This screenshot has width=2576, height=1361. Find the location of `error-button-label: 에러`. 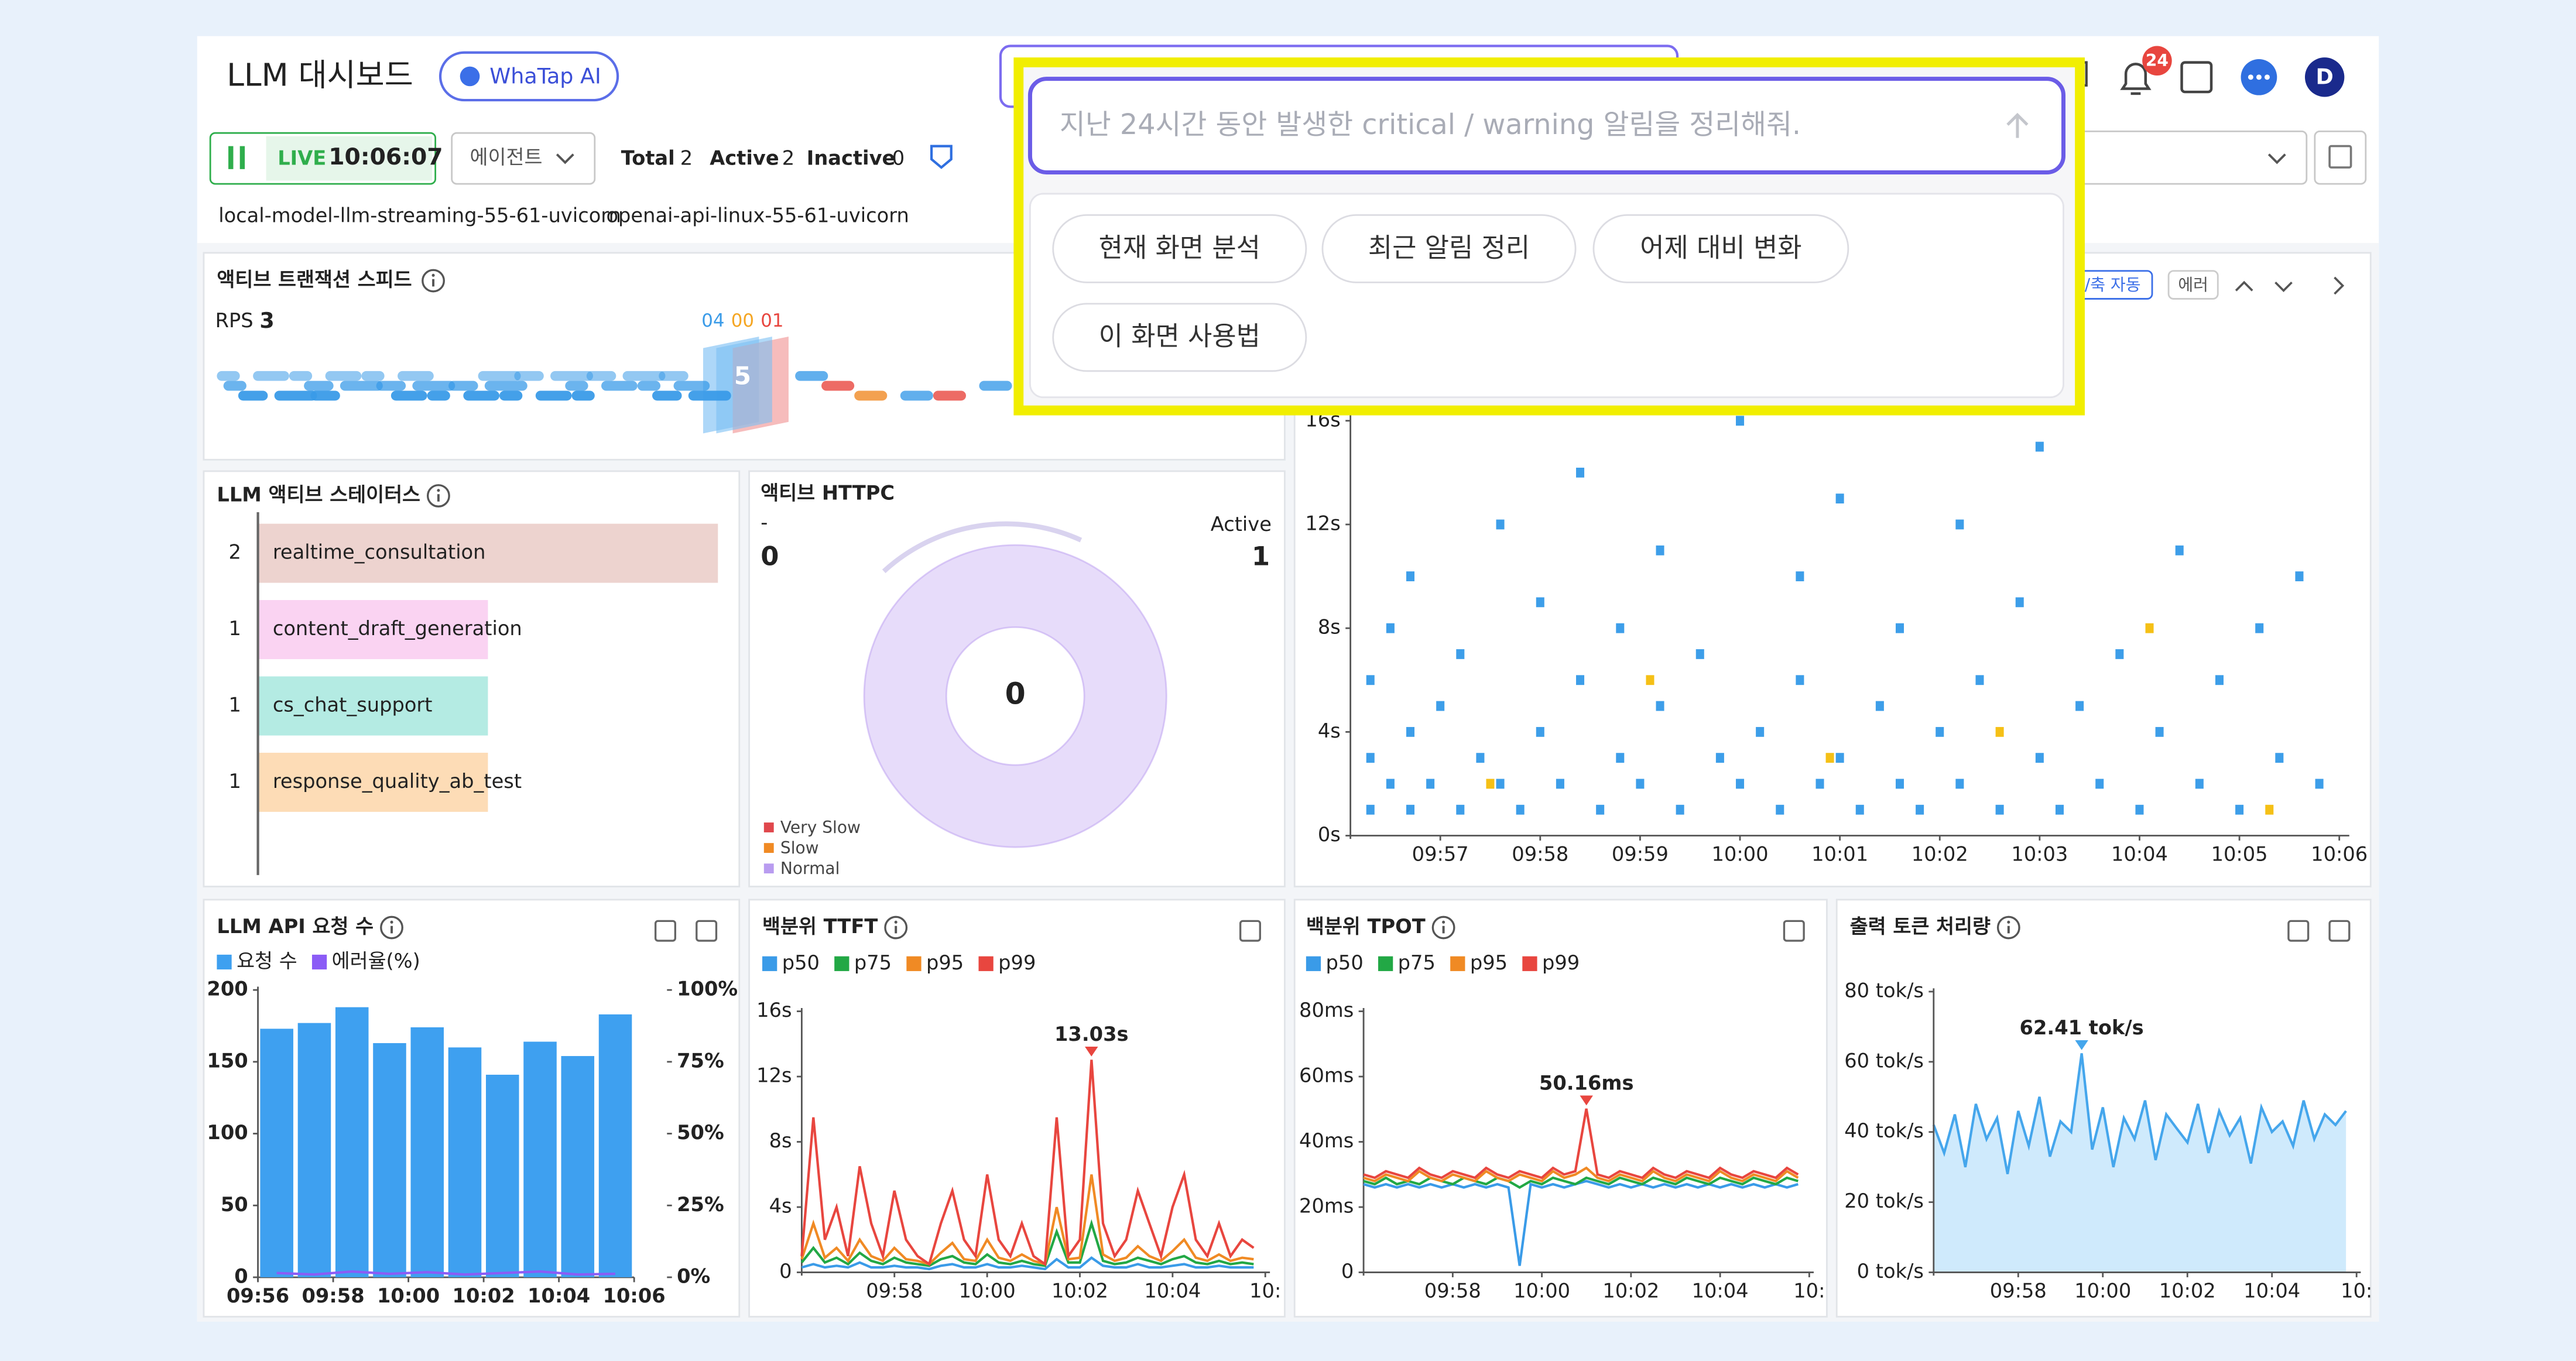

error-button-label: 에러 is located at coordinates (2193, 284).